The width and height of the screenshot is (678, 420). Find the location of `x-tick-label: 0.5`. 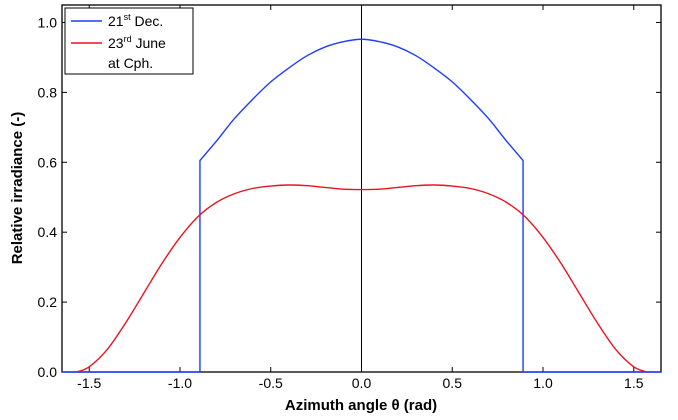

x-tick-label: 0.5 is located at coordinates (453, 383).